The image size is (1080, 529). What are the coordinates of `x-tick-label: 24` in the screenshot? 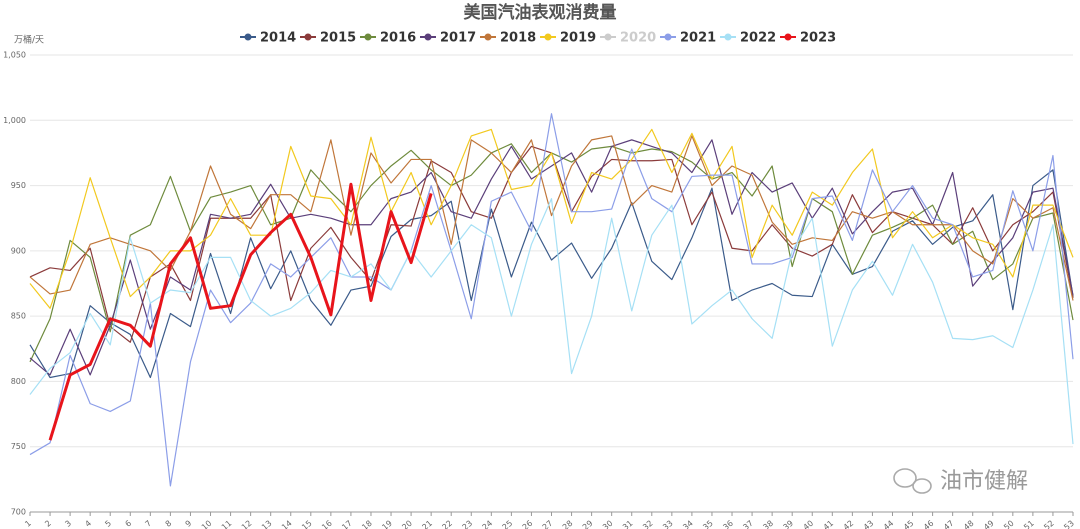 It's located at (488, 524).